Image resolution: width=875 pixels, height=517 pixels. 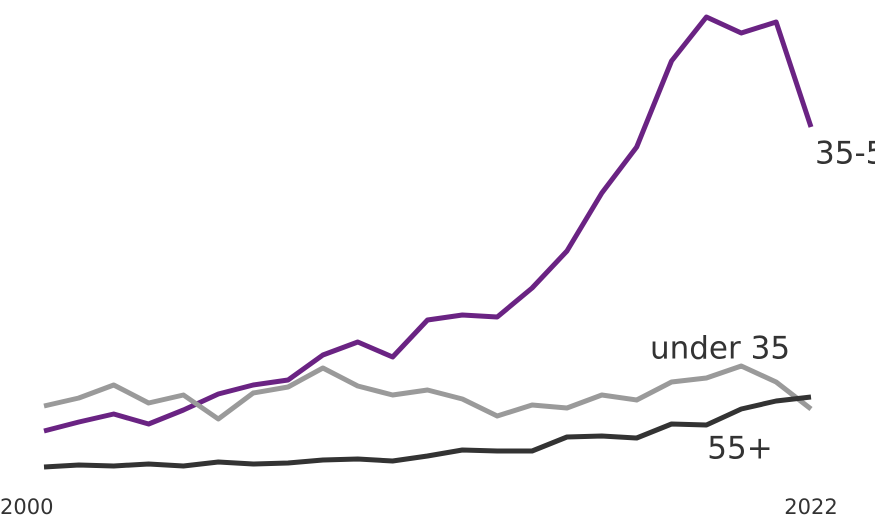 I want to click on series-label: 55+, so click(x=739, y=449).